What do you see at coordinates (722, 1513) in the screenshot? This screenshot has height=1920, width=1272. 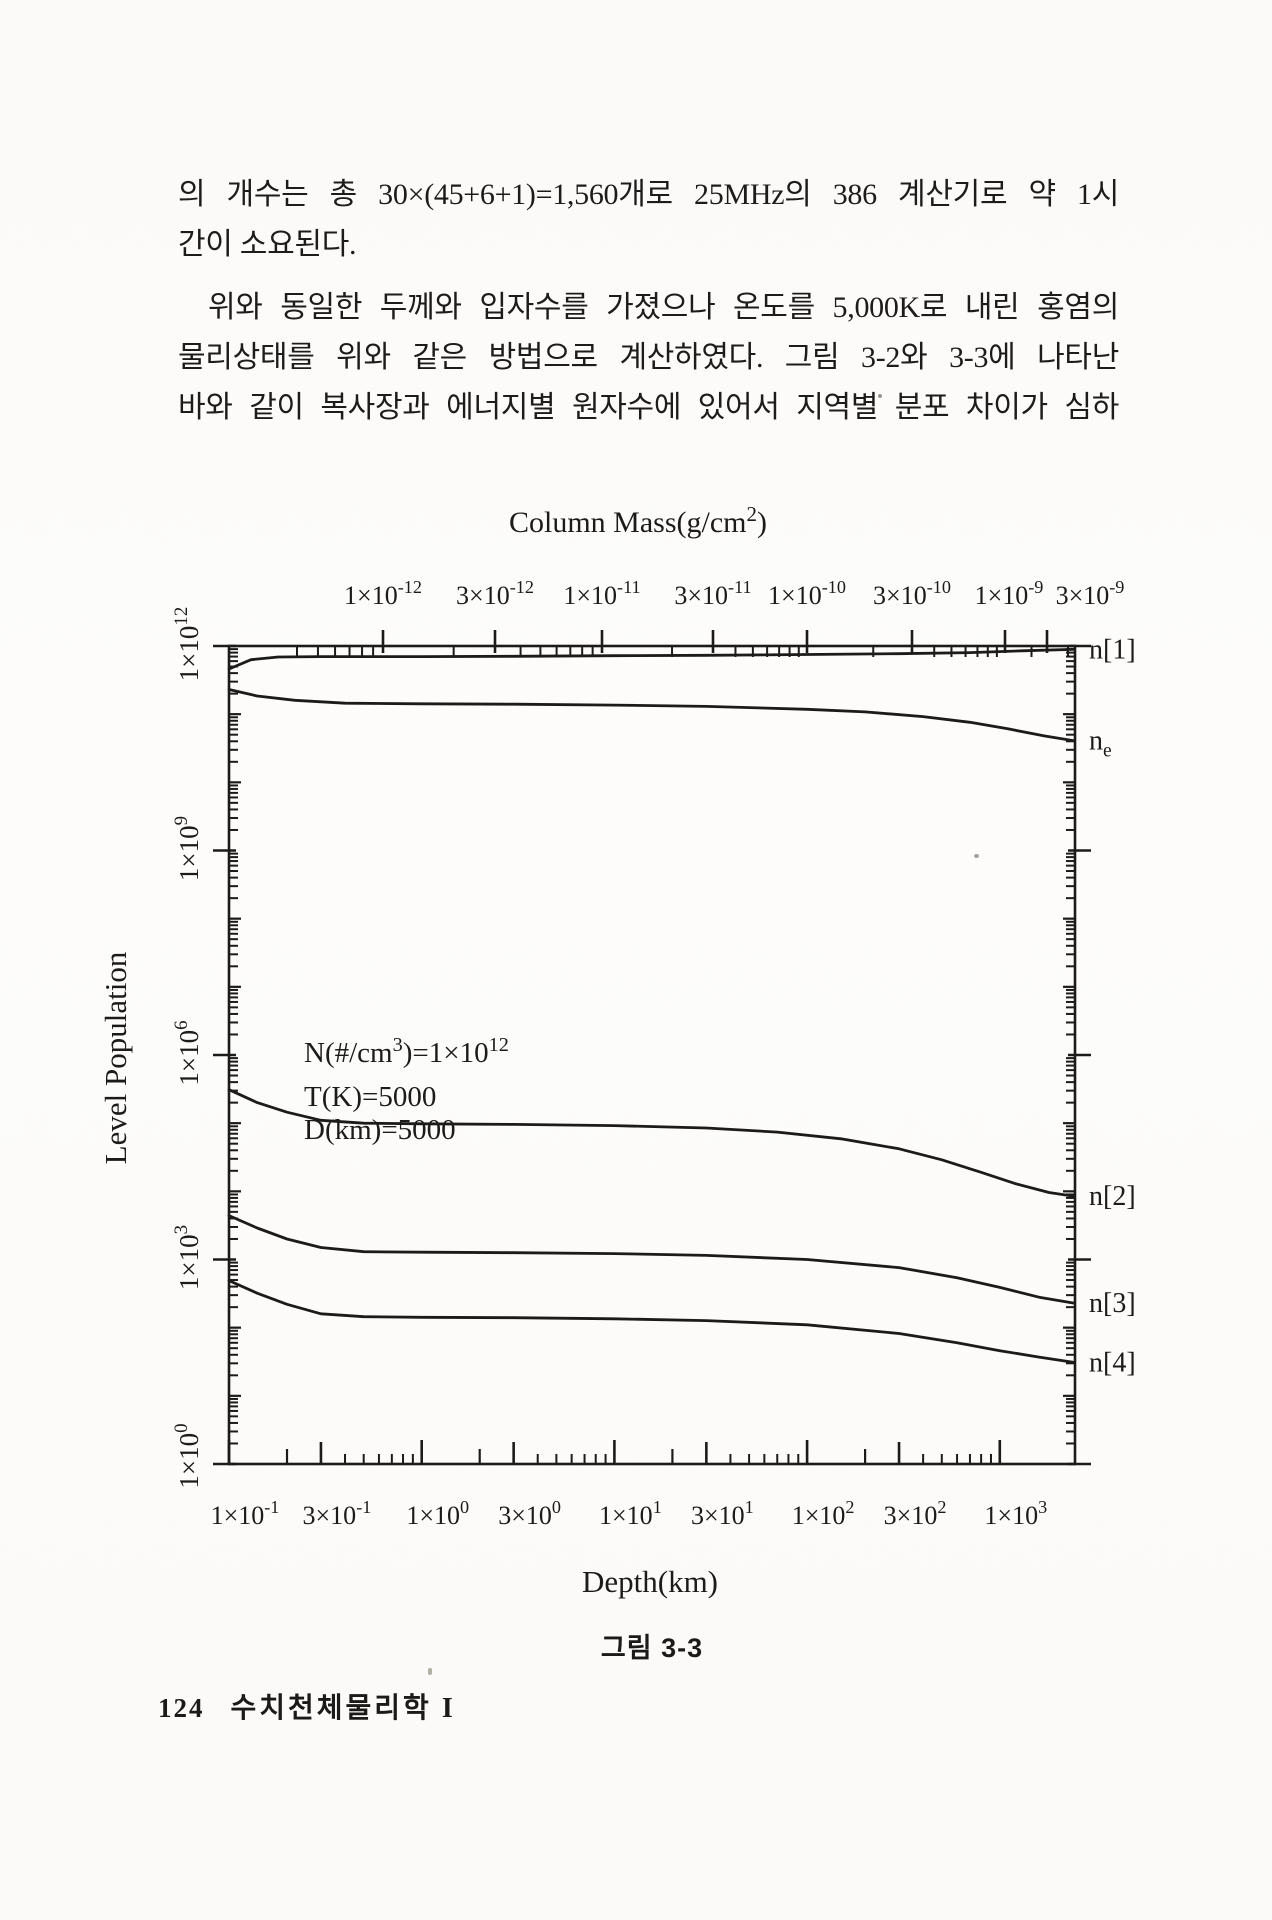 I see `x-axis-tick-label: 3×10¹` at bounding box center [722, 1513].